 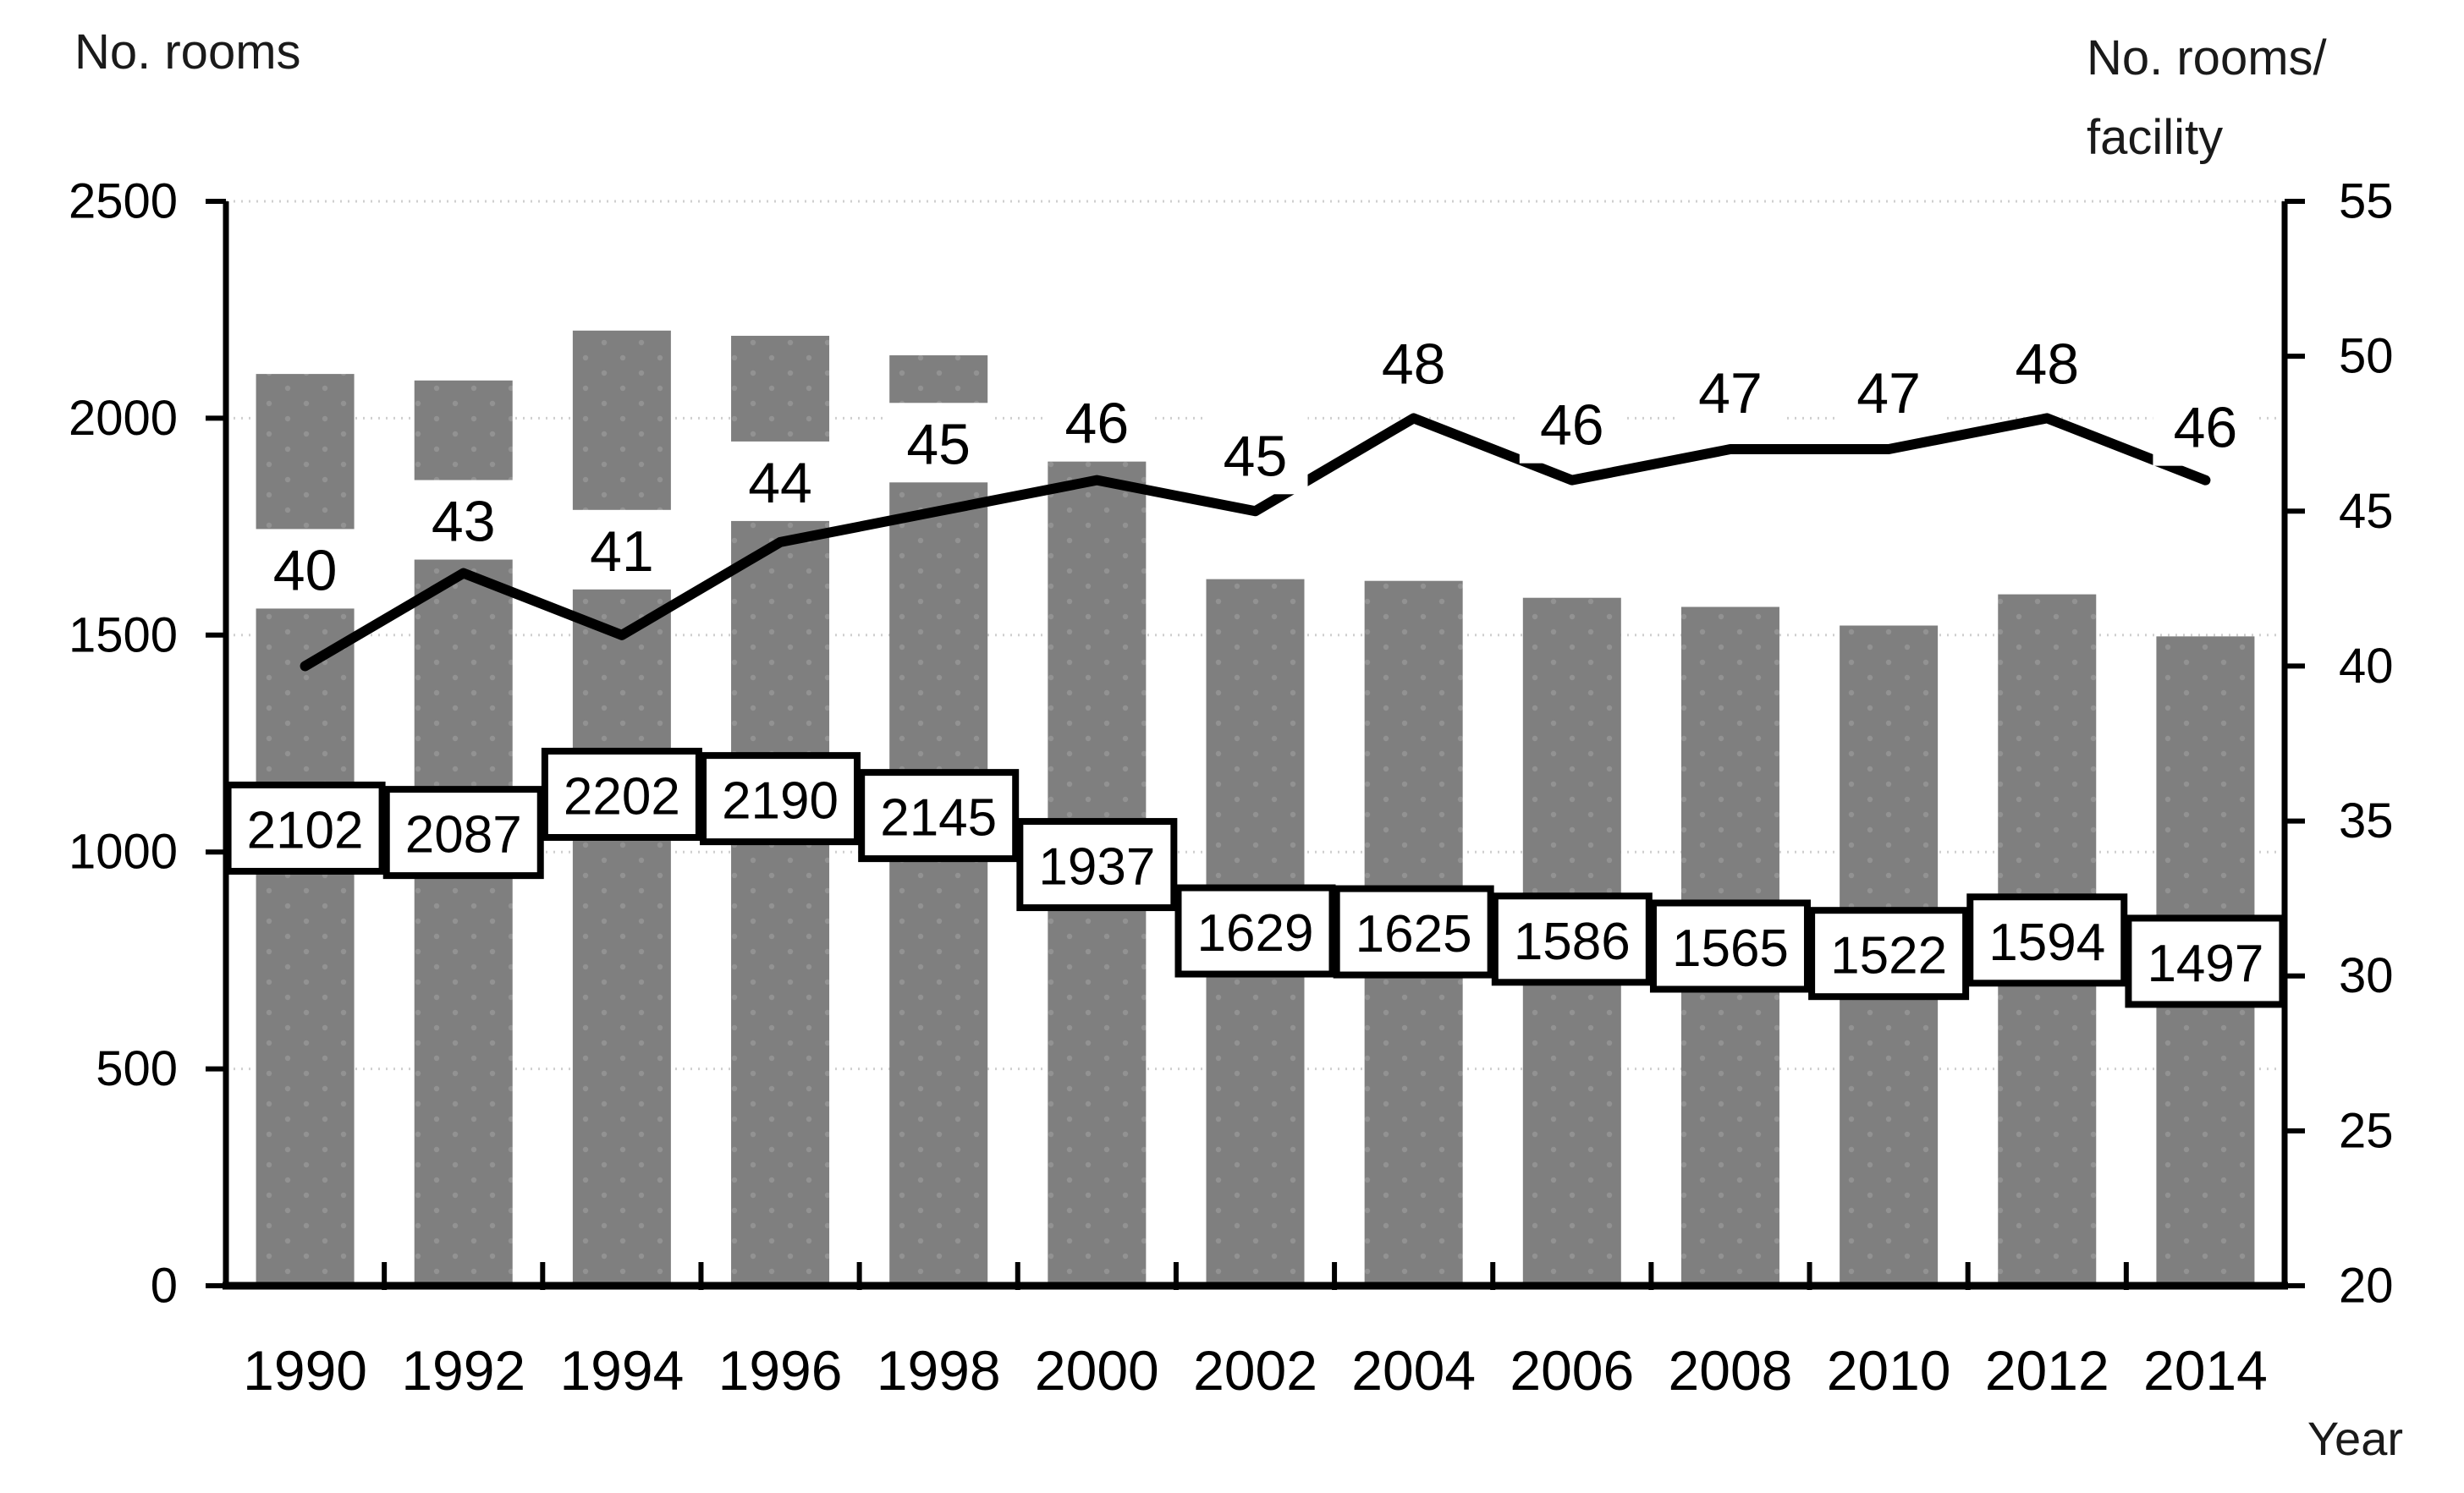 What do you see at coordinates (124, 202) in the screenshot?
I see `left-axis-tick-label: 2500` at bounding box center [124, 202].